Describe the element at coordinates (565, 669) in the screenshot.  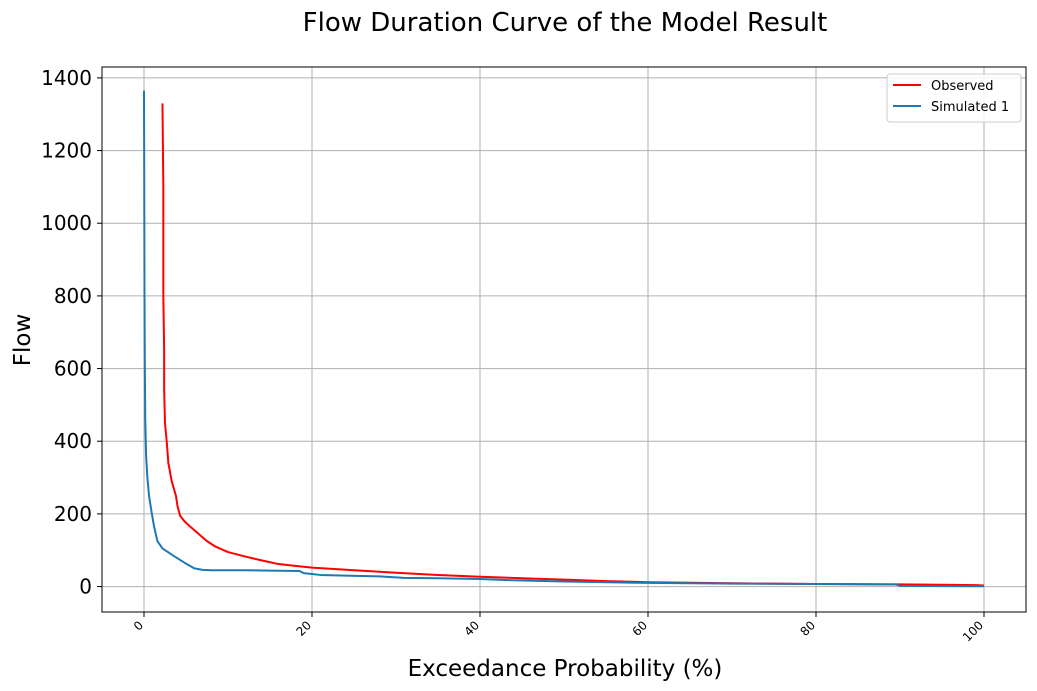
I see `x-axis-label: Exceedance Probability (%)` at that location.